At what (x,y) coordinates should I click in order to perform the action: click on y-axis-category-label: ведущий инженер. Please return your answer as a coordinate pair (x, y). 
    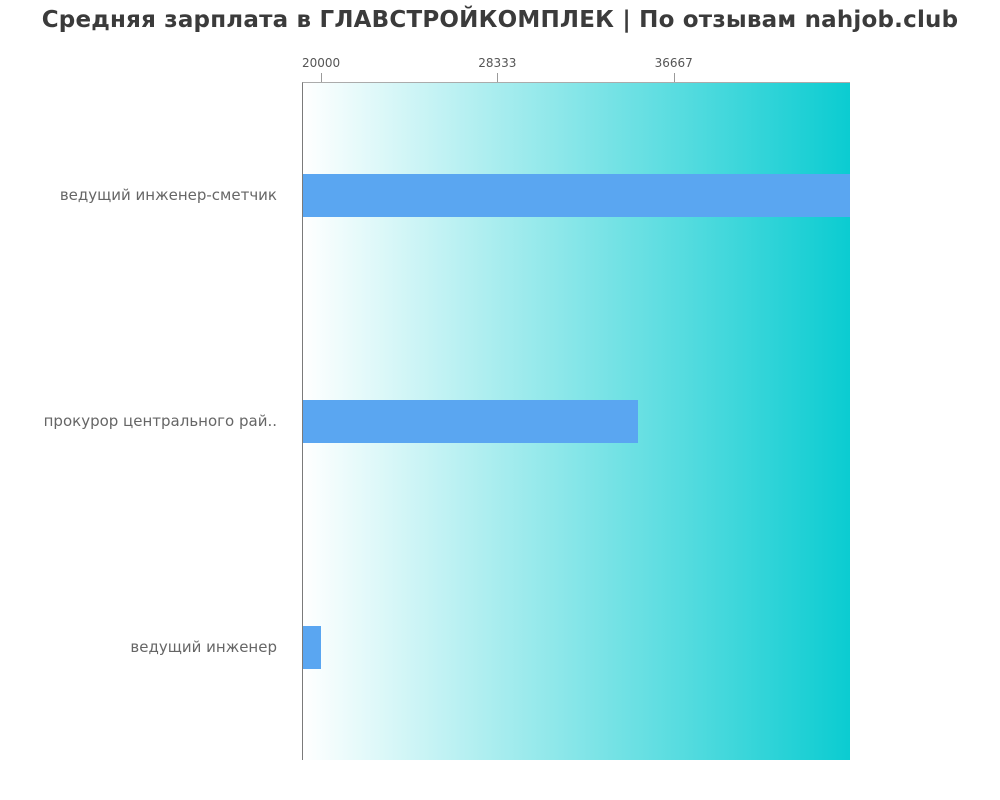
    Looking at the image, I should click on (203, 647).